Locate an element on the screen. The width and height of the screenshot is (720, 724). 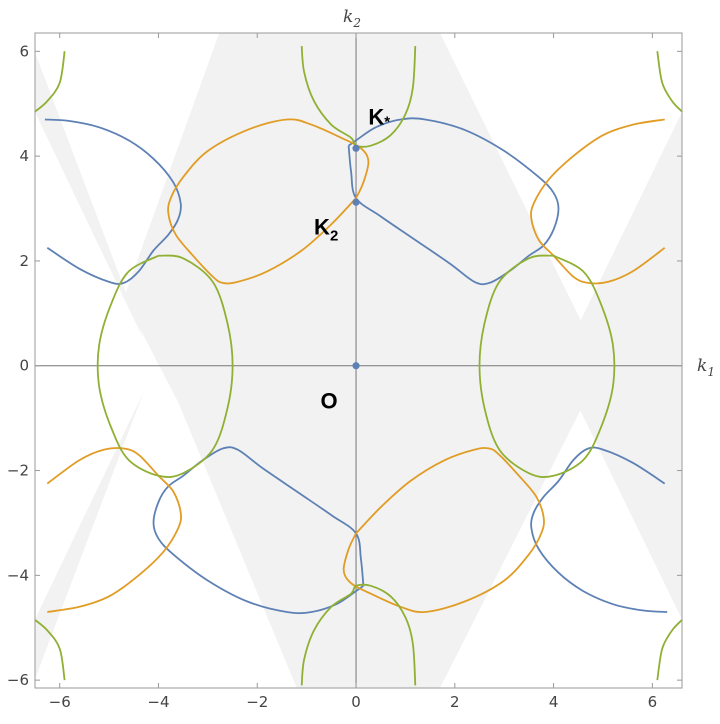
x-tick-label: 0 is located at coordinates (356, 702).